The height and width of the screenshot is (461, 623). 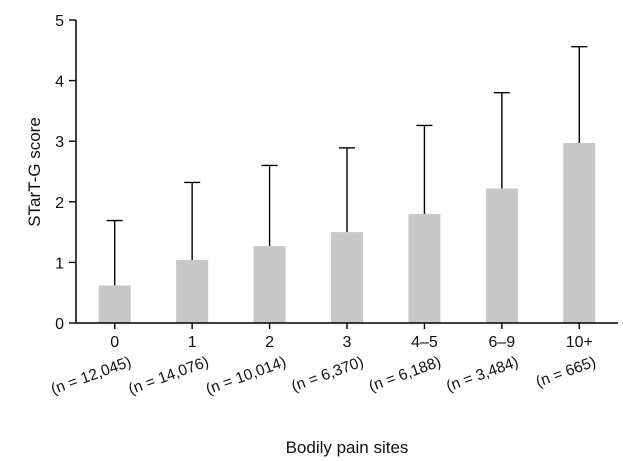 I want to click on x-tick-label-5: 6–9, so click(x=502, y=342).